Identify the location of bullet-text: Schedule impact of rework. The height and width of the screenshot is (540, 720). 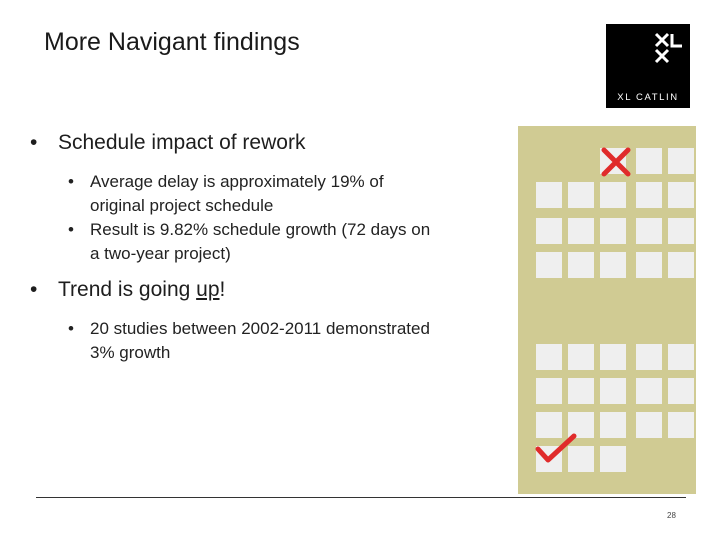
(182, 142).